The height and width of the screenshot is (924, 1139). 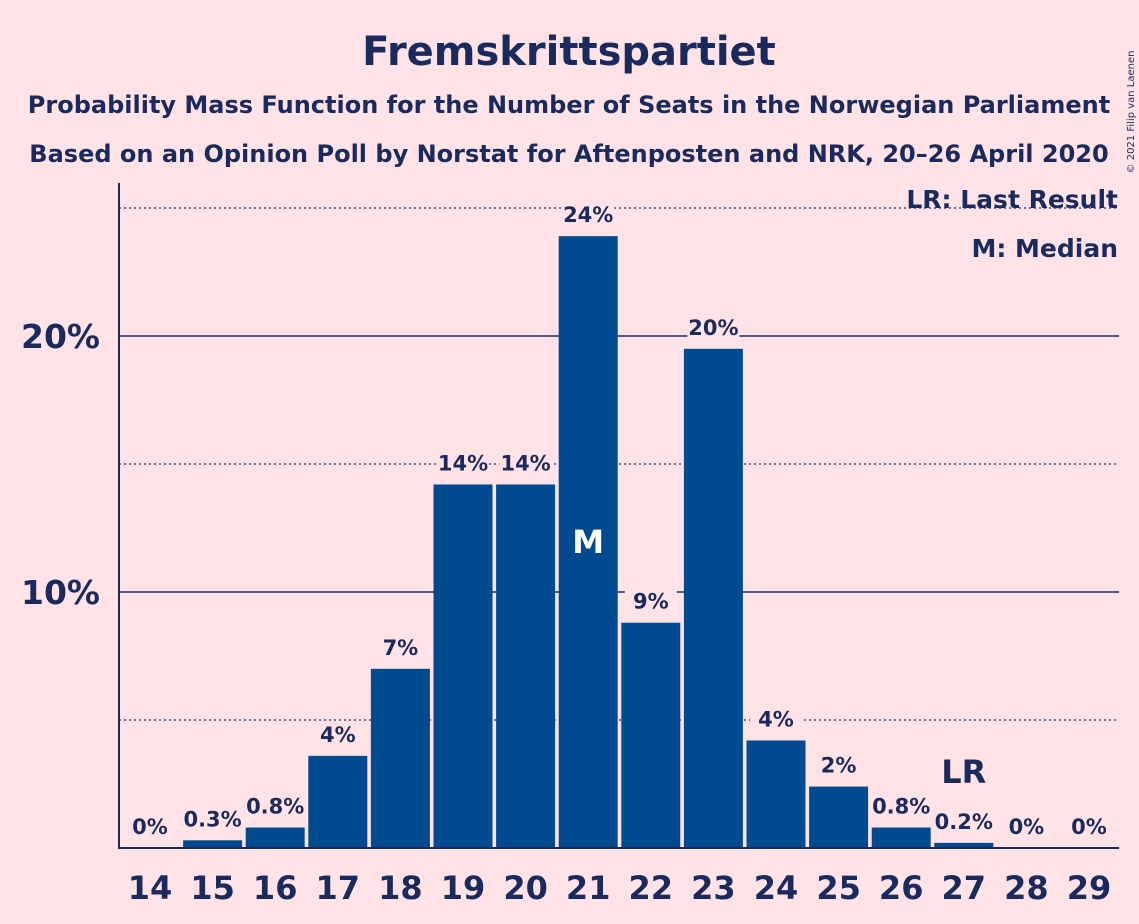 What do you see at coordinates (1012, 224) in the screenshot?
I see `legend: LR: Last Result M: Median` at bounding box center [1012, 224].